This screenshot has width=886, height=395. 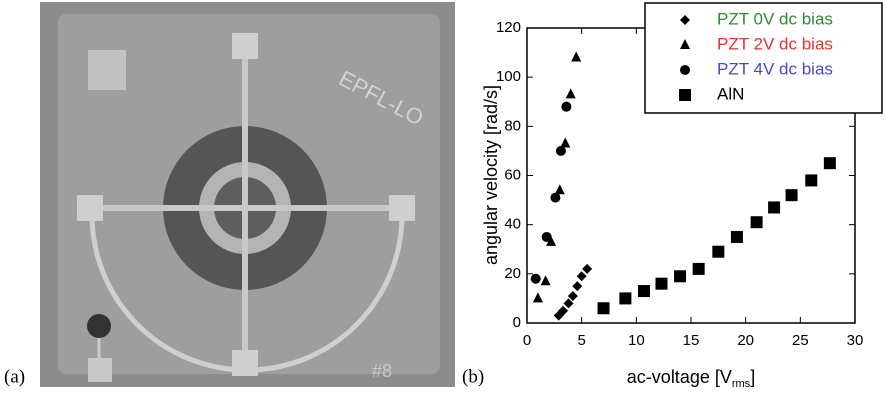 What do you see at coordinates (855, 340) in the screenshot?
I see `x-tick-label: 30` at bounding box center [855, 340].